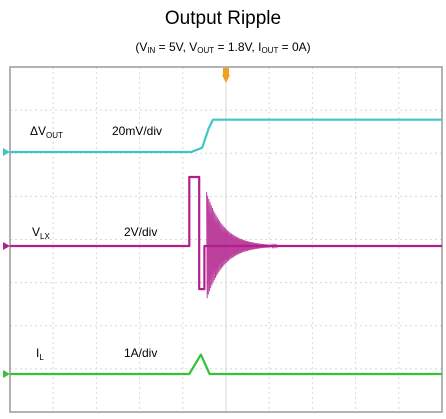  I want to click on channel-name-il: IL, so click(40, 354).